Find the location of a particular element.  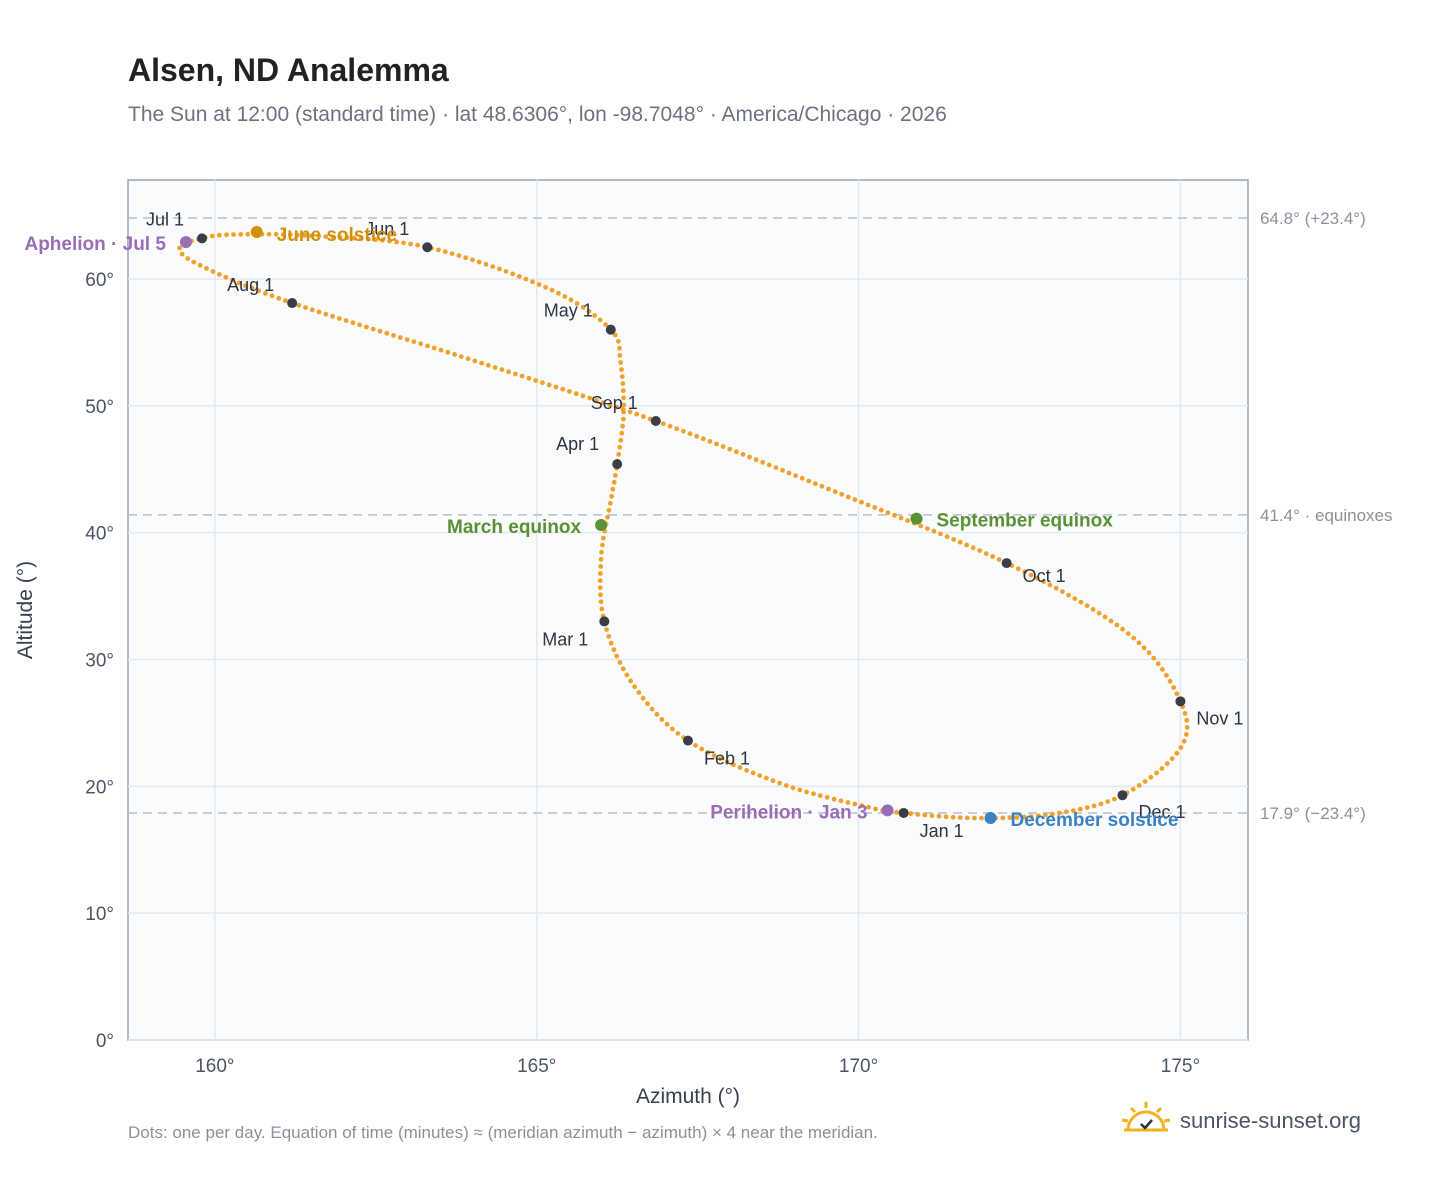

x-tick-label: 170° is located at coordinates (858, 1066).